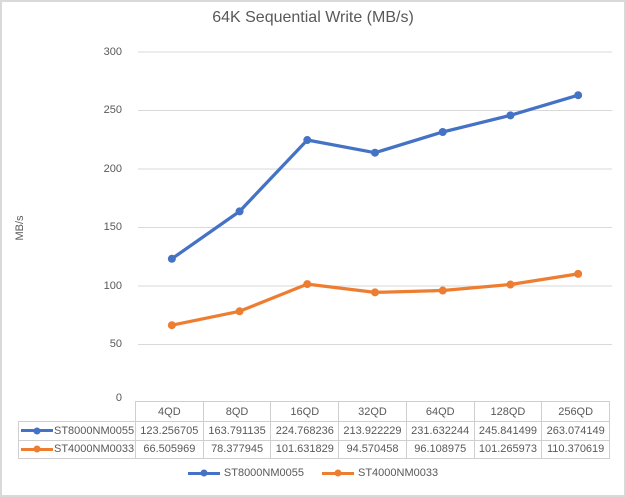 The height and width of the screenshot is (497, 626). Describe the element at coordinates (305, 449) in the screenshot. I see `table-value-cell: 101.631829` at that location.